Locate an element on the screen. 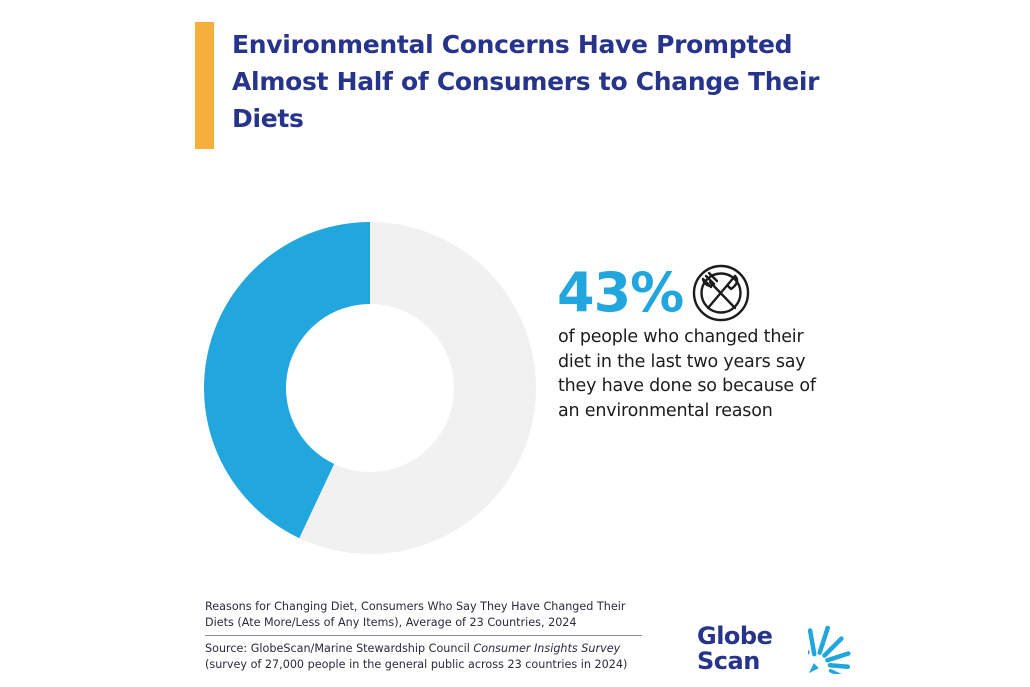 The width and height of the screenshot is (1030, 687). stat-row: 43% is located at coordinates (654, 293).